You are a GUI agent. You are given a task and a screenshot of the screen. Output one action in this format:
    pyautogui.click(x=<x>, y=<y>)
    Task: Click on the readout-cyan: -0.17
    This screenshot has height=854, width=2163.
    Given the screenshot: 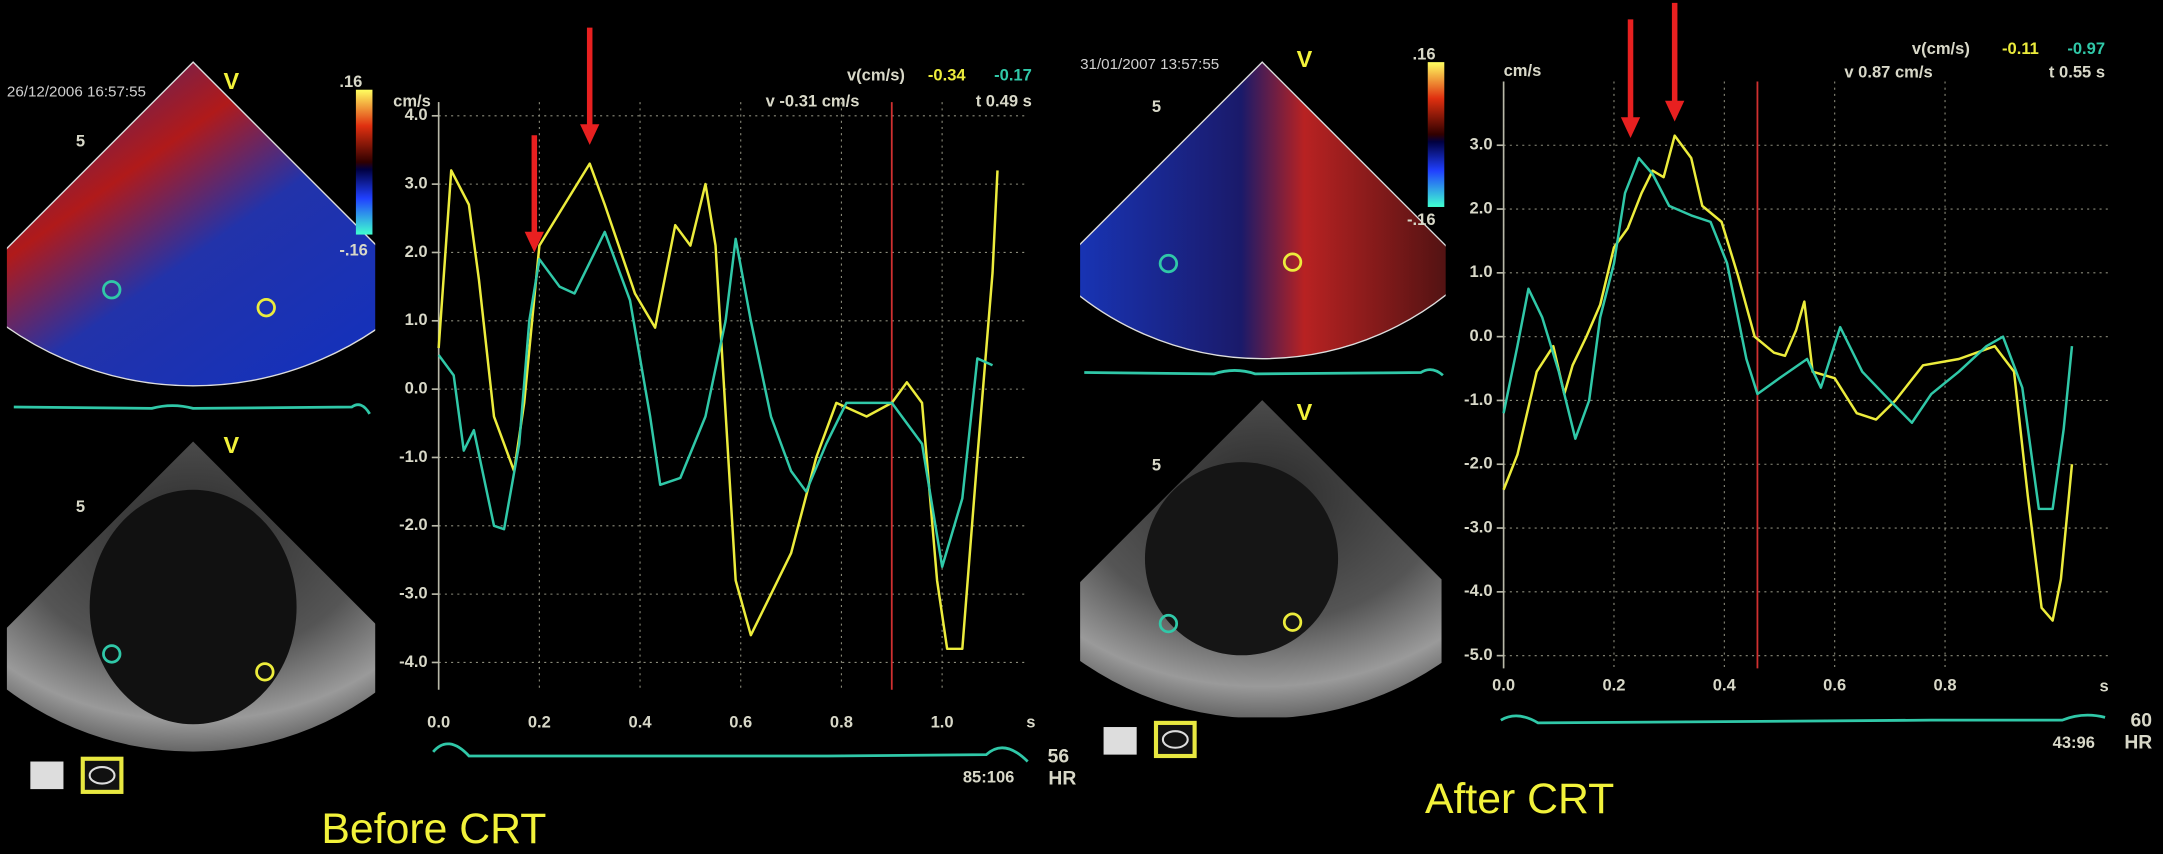 What is the action you would take?
    pyautogui.click(x=1013, y=74)
    